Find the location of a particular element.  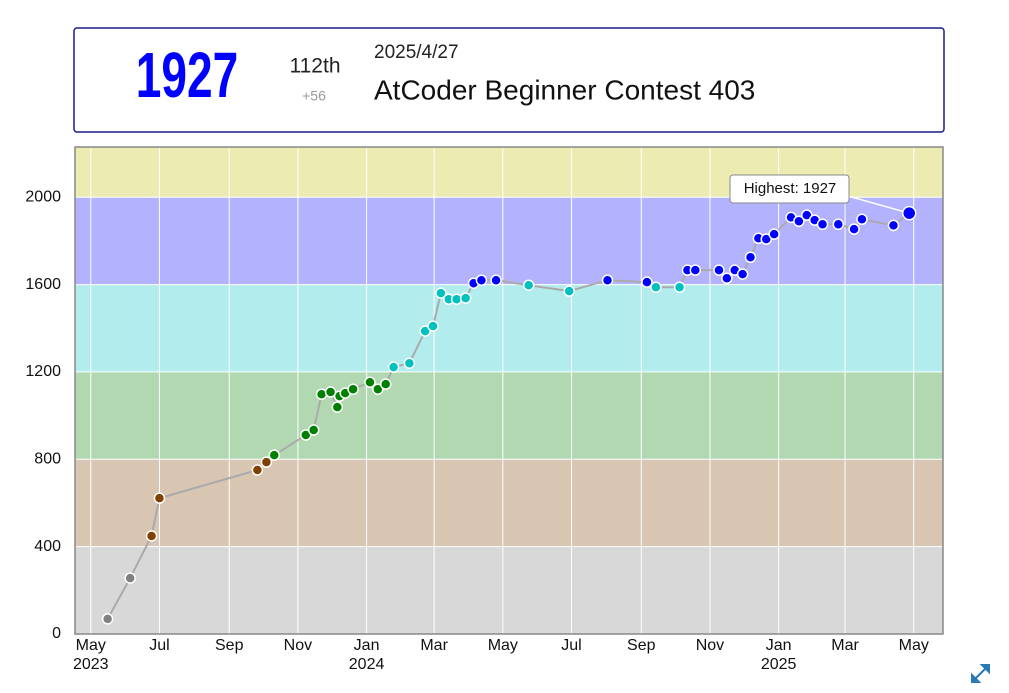

x-tick-label: 2024 is located at coordinates (367, 664).